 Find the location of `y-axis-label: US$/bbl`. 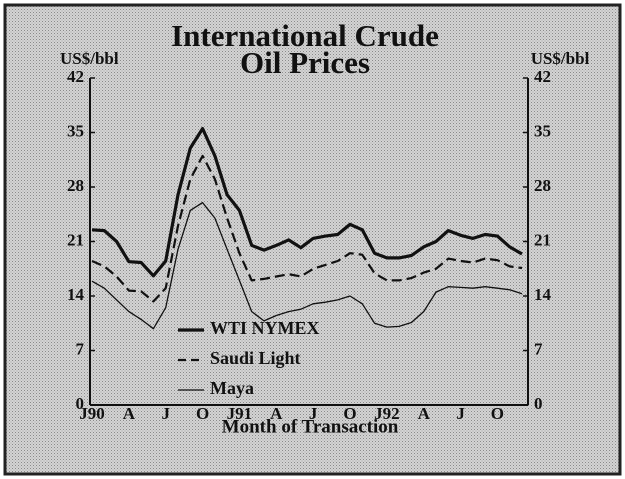

y-axis-label: US$/bbl is located at coordinates (89, 58).